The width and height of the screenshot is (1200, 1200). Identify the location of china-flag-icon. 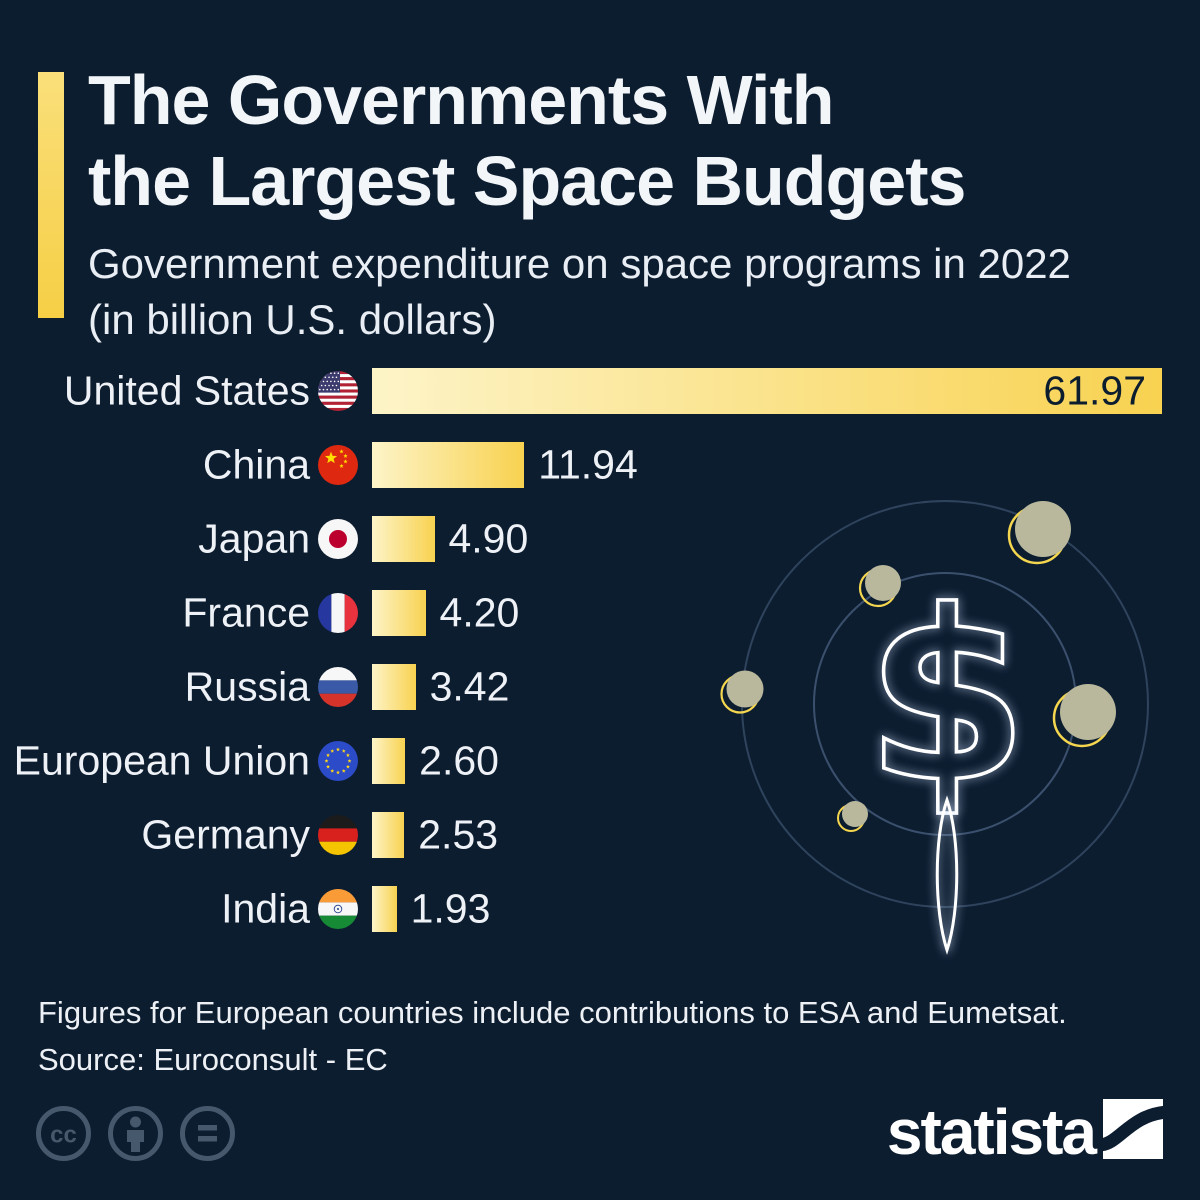
(338, 465).